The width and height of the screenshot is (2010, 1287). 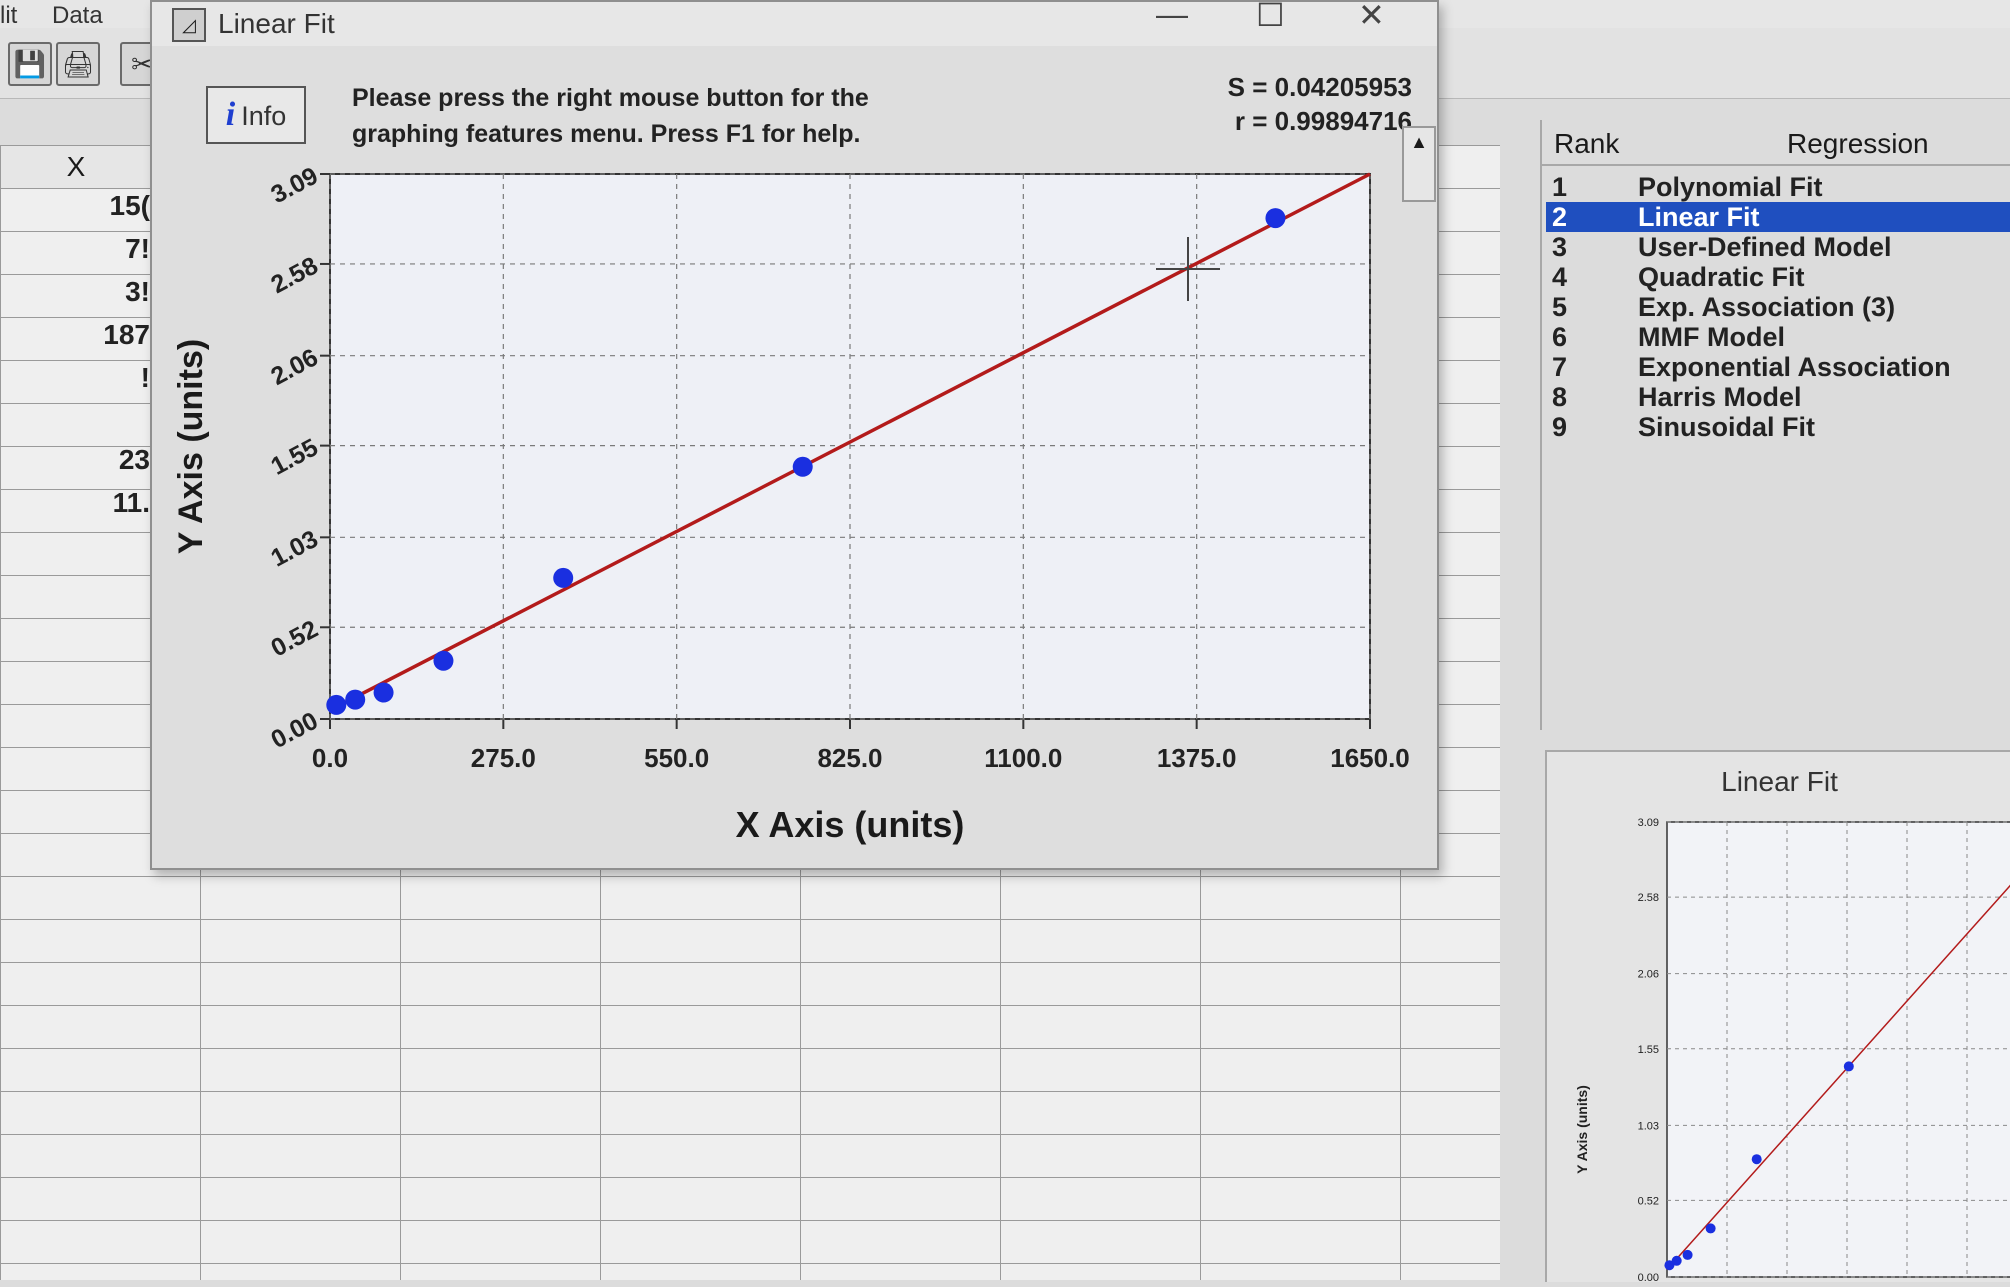 What do you see at coordinates (276, 23) in the screenshot?
I see `dialog-title: Linear Fit` at bounding box center [276, 23].